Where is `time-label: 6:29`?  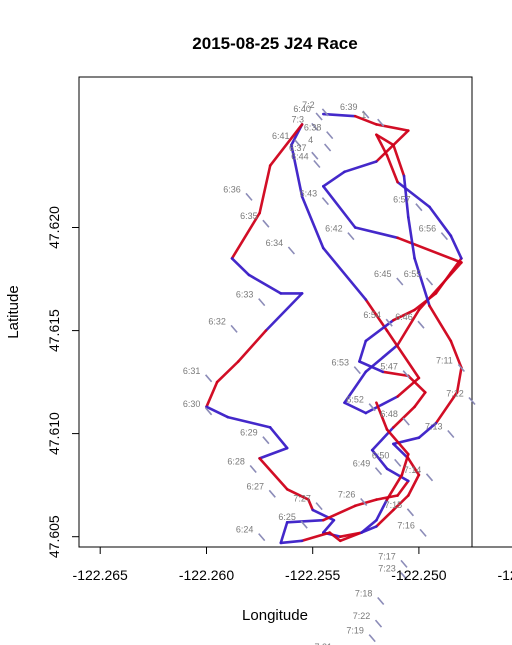 time-label: 6:29 is located at coordinates (249, 433).